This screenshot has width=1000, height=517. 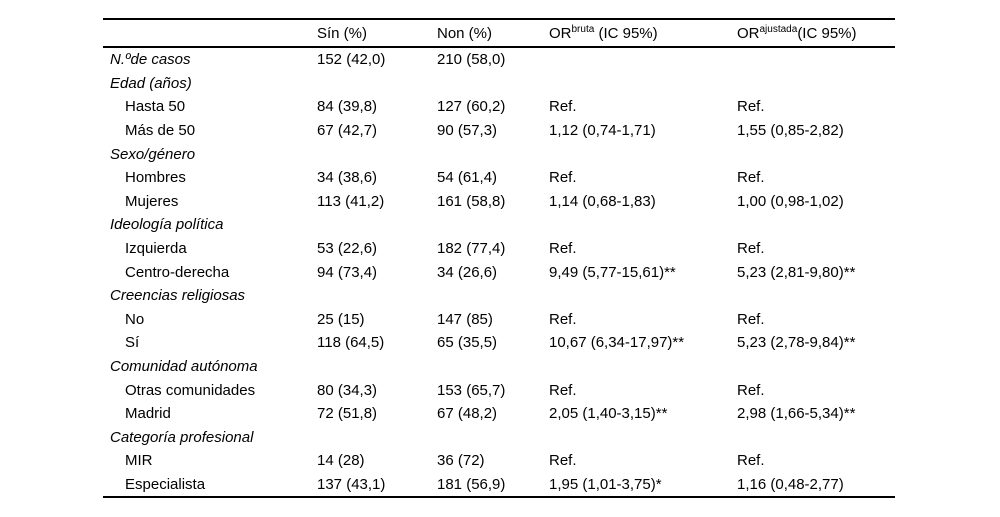 I want to click on header-sin-percent: Sín (%), so click(x=342, y=33).